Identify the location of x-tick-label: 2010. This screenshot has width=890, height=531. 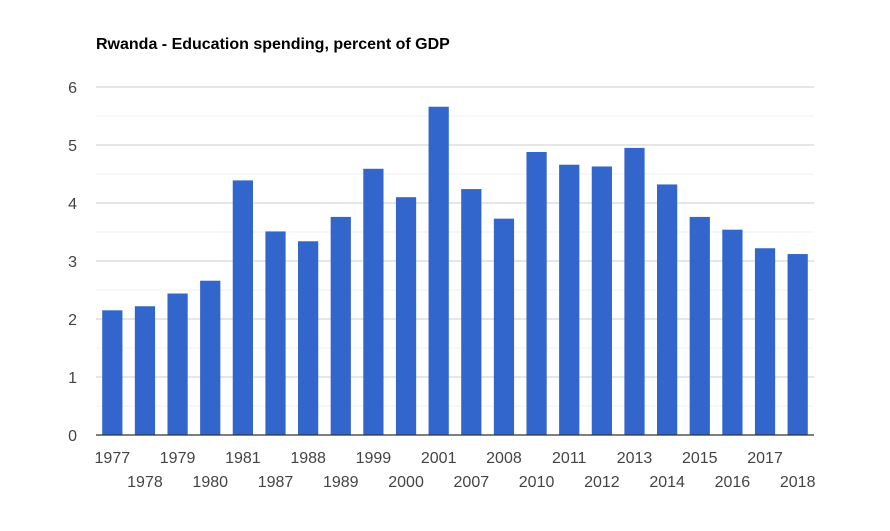
(537, 482).